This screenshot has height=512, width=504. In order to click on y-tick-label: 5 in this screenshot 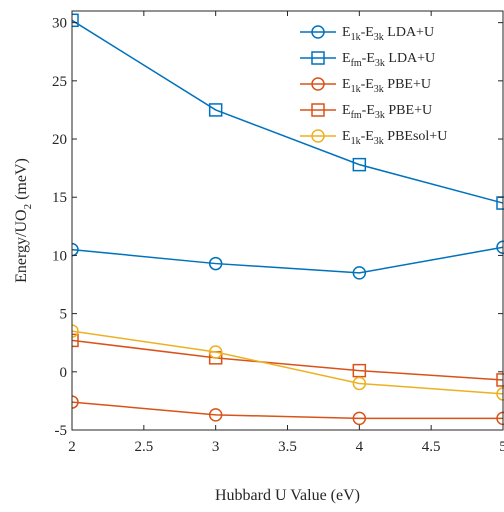, I will do `click(64, 315)`.